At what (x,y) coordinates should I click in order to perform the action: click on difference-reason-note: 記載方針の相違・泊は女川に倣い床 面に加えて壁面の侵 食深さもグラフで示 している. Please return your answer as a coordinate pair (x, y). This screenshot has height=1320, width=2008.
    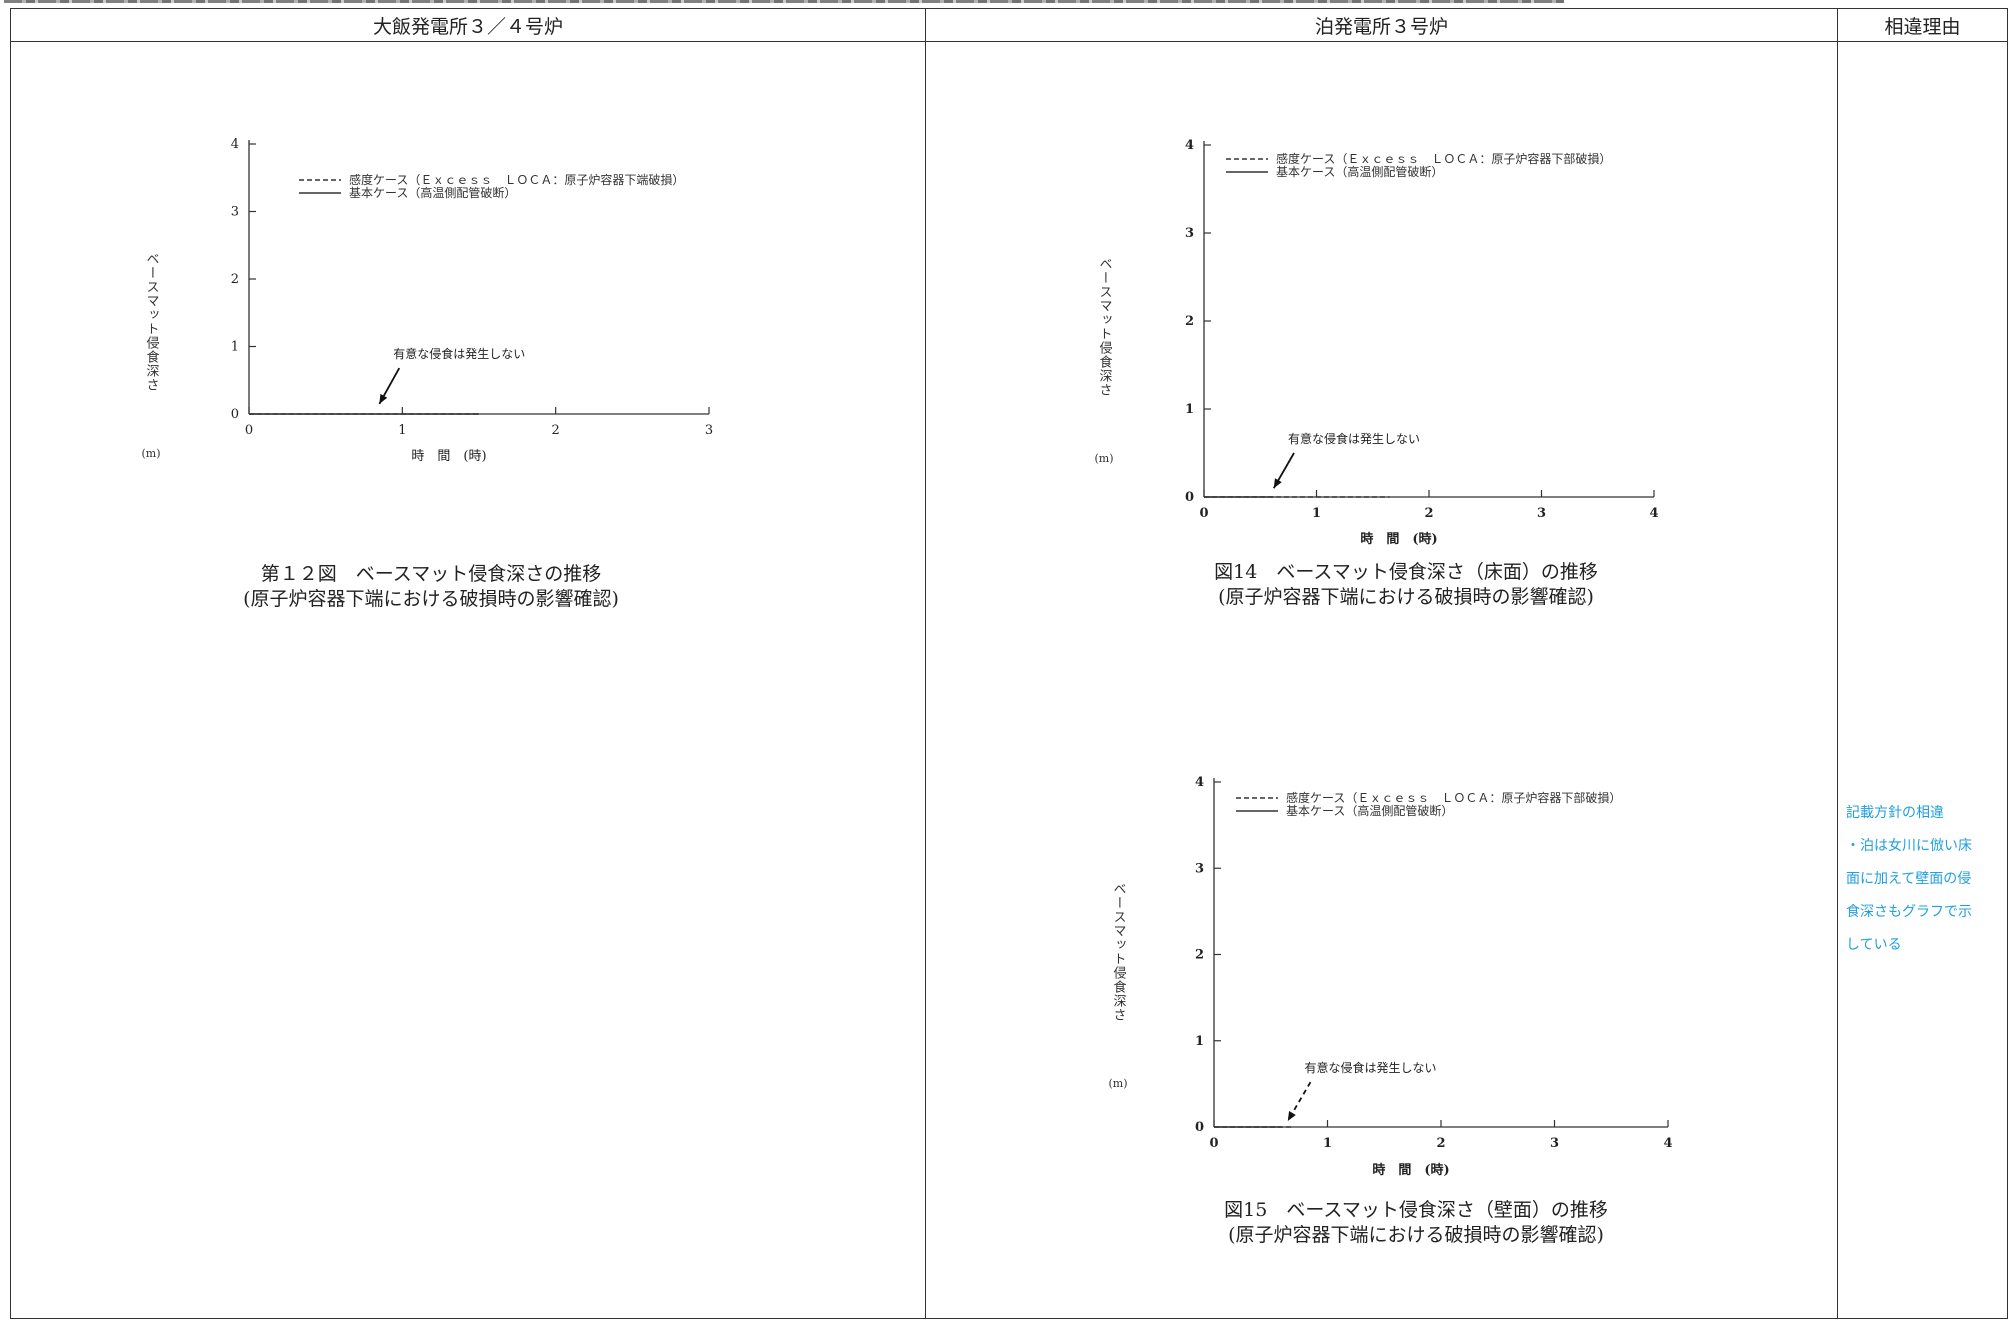
    Looking at the image, I should click on (1921, 879).